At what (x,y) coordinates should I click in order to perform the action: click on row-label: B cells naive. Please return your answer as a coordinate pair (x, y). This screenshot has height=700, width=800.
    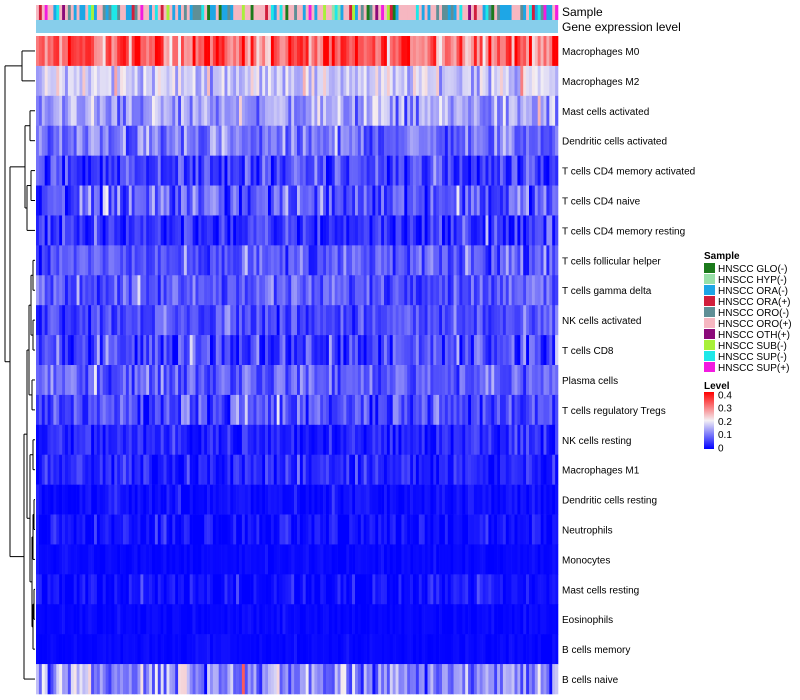
    Looking at the image, I should click on (590, 680).